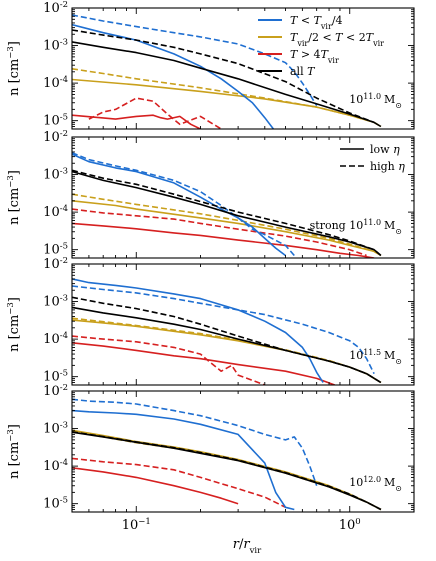 The image size is (436, 561). I want to click on panel-1-series, so click(227, 71).